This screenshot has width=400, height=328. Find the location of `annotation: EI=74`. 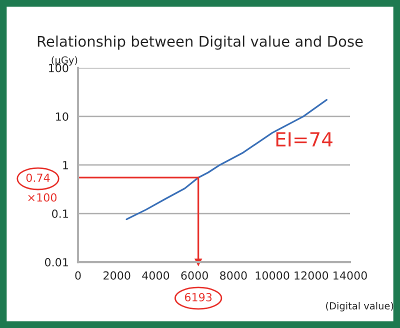

annotation: EI=74 is located at coordinates (304, 139).